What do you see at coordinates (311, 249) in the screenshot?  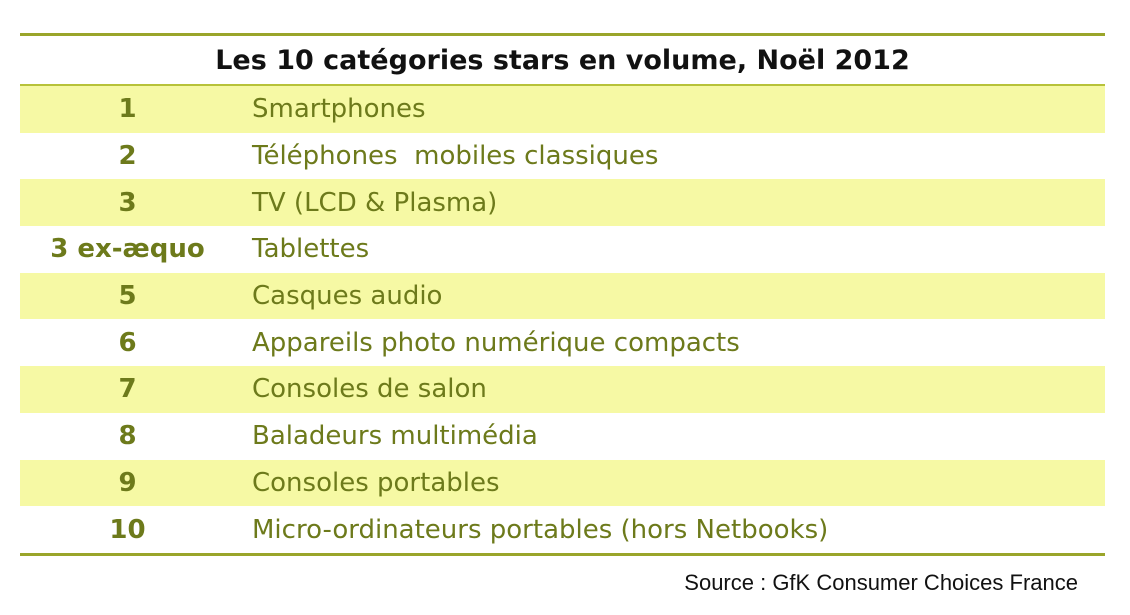 I see `category-cell: Tablettes` at bounding box center [311, 249].